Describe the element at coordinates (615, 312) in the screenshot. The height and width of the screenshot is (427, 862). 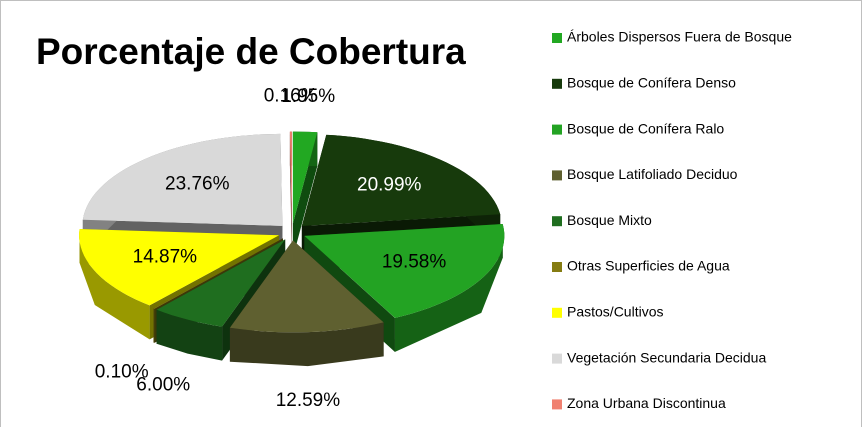
I see `legend-label: Pastos/Cultivos` at that location.